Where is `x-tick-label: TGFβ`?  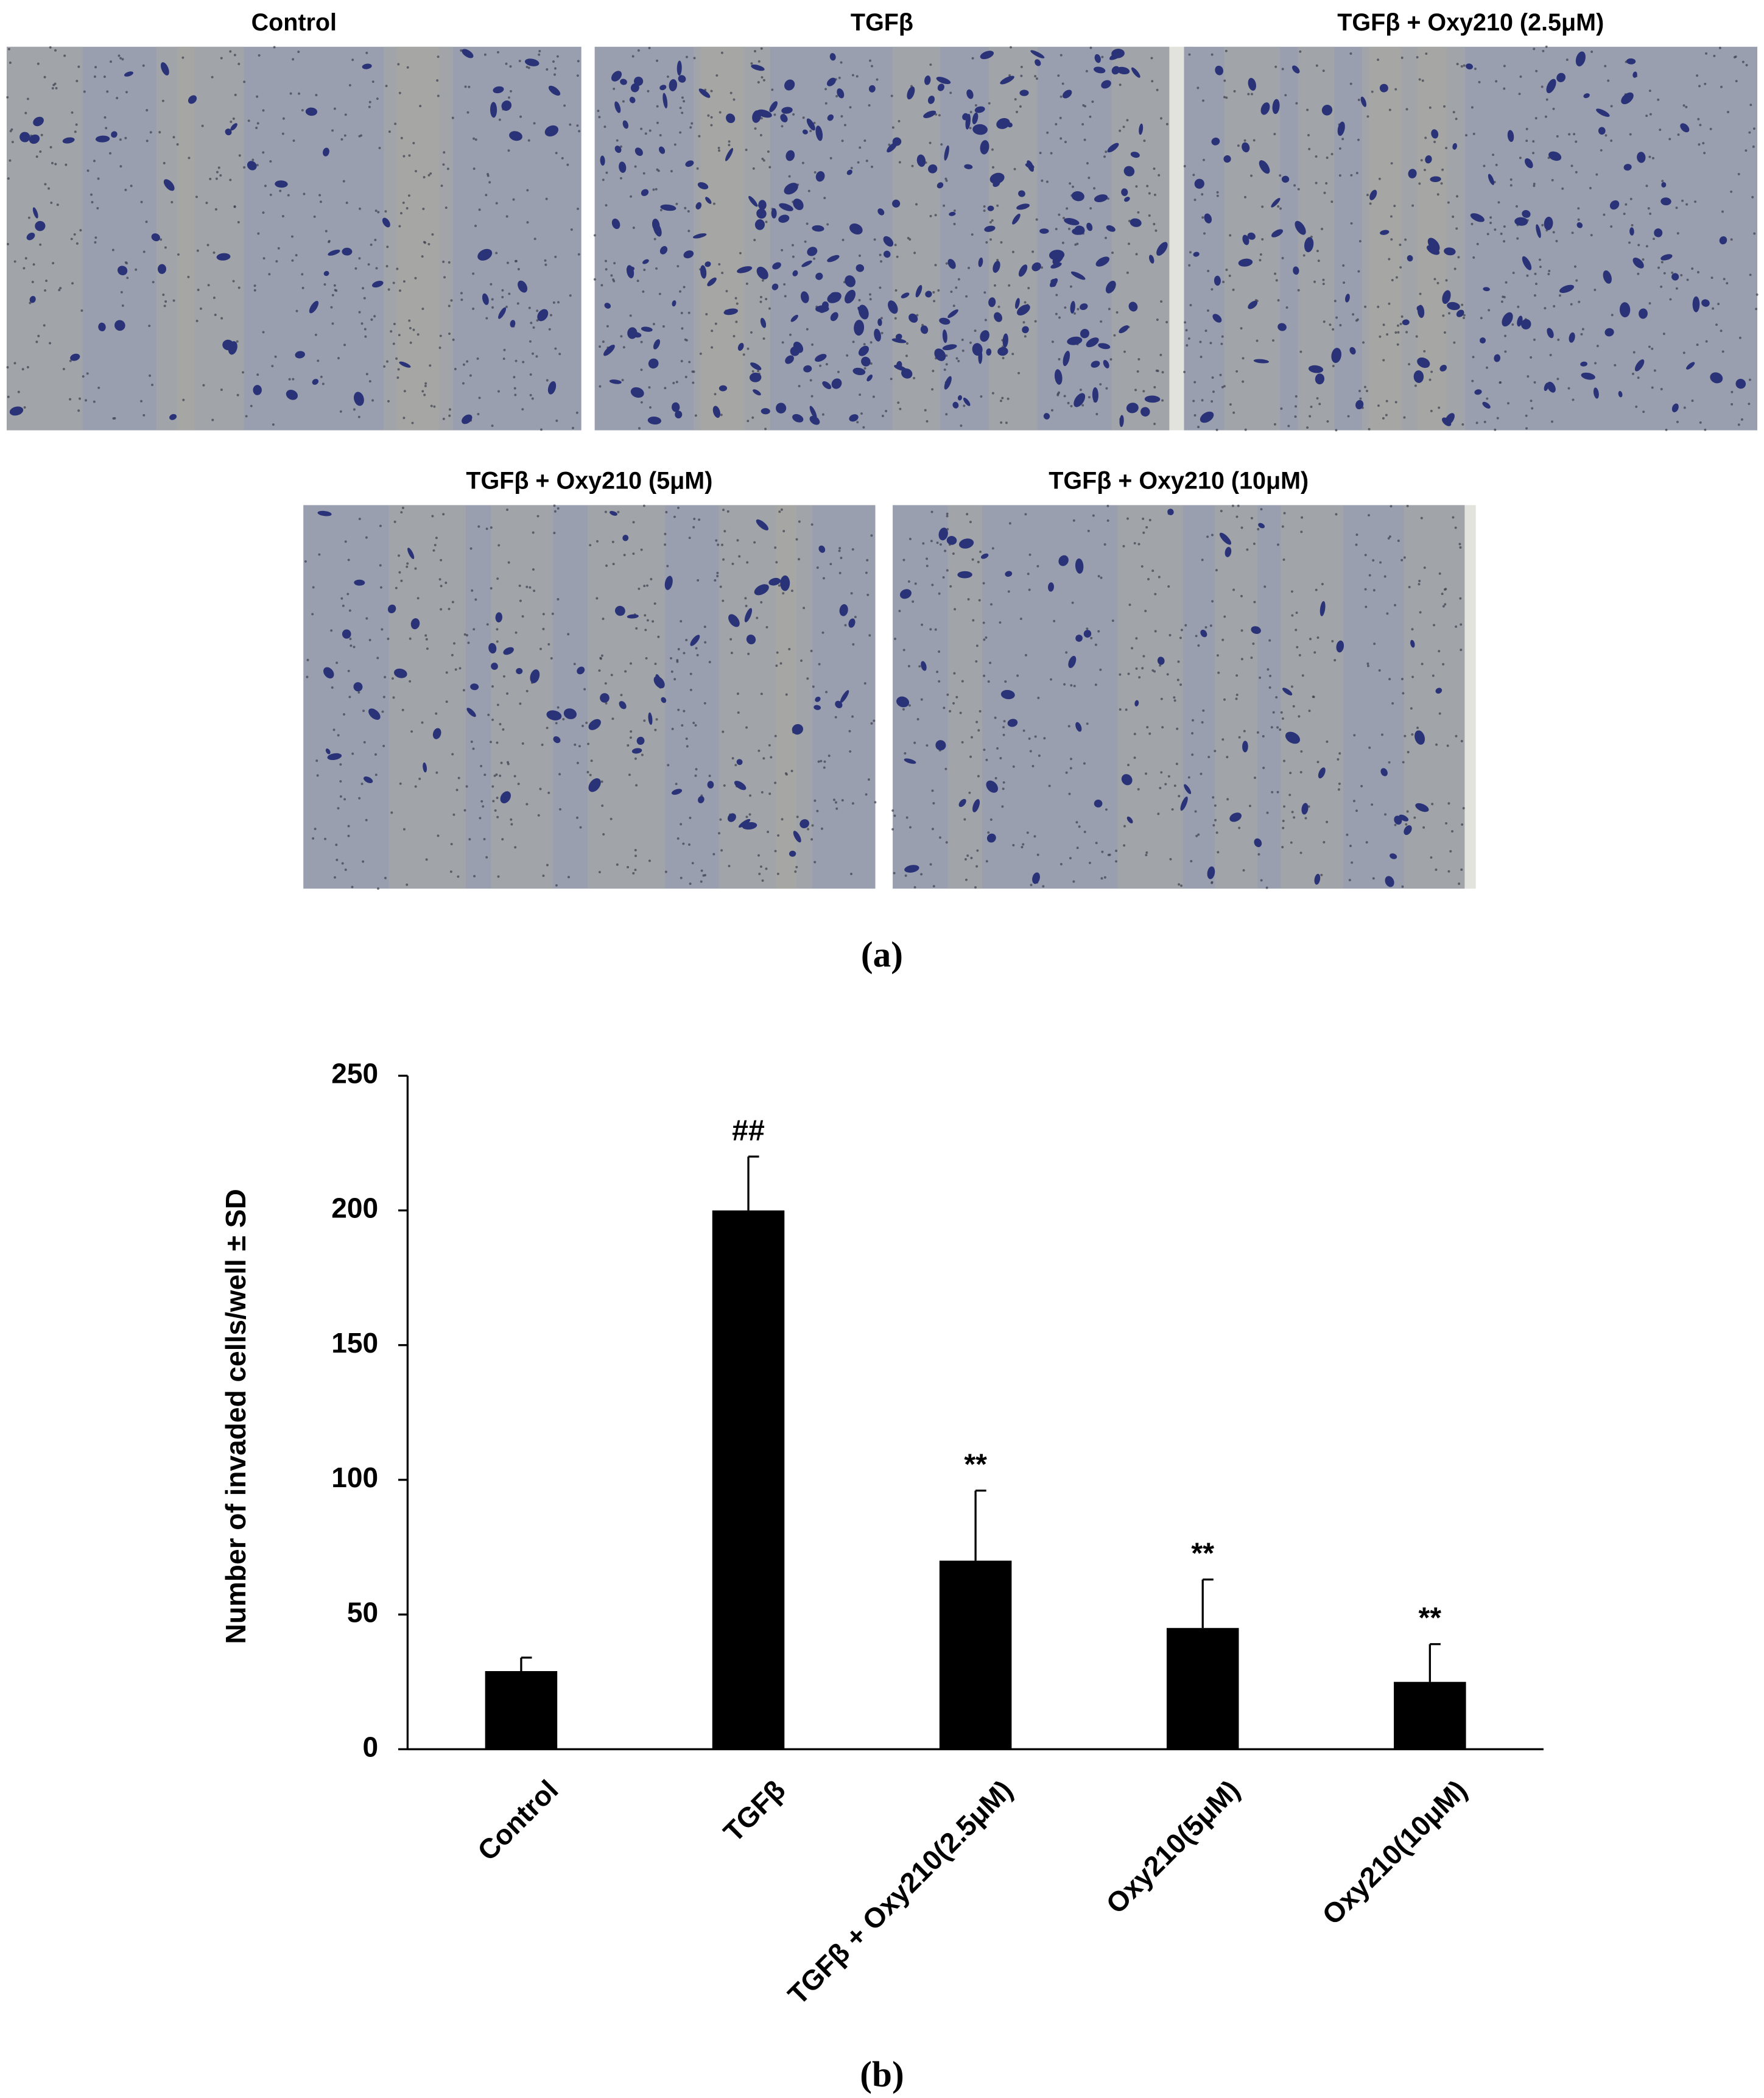 x-tick-label: TGFβ is located at coordinates (754, 1811).